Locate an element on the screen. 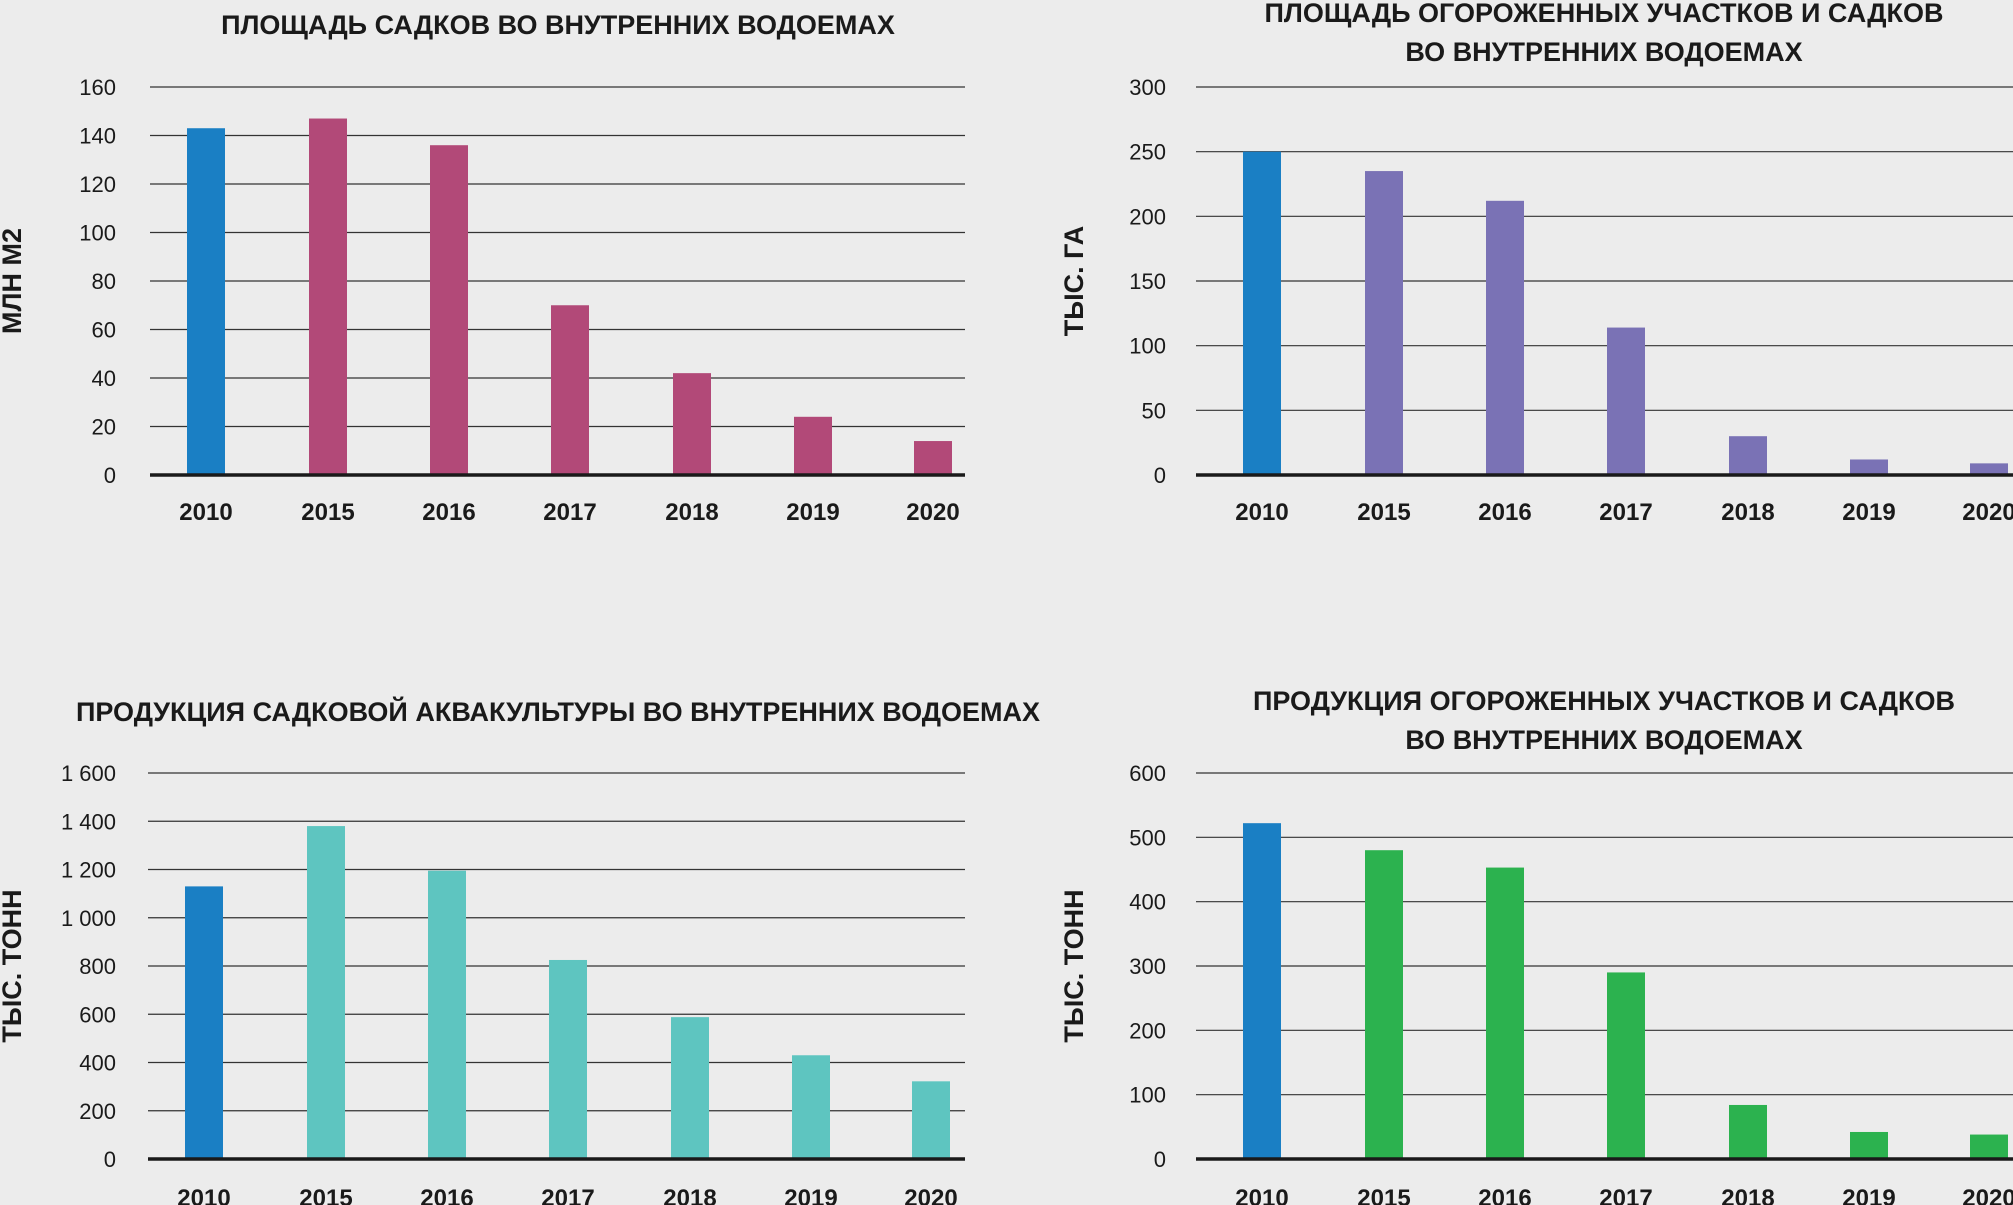 The height and width of the screenshot is (1205, 2013). y-tick-label: 800 is located at coordinates (97, 966).